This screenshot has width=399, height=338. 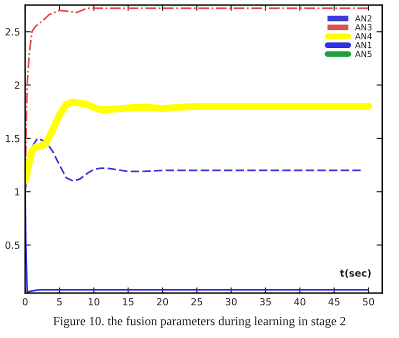 I want to click on x-tick-label: 25, so click(x=196, y=302).